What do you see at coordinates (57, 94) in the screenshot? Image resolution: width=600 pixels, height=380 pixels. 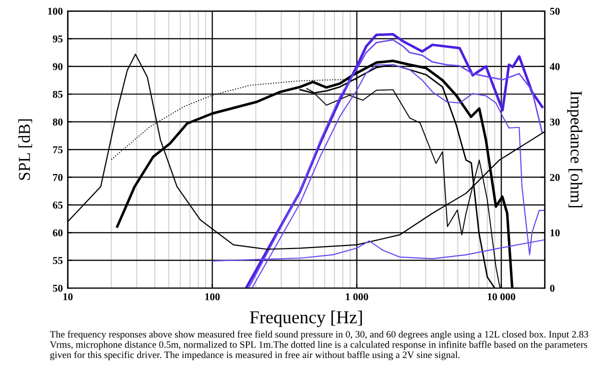 I see `y-tick-label: 85` at bounding box center [57, 94].